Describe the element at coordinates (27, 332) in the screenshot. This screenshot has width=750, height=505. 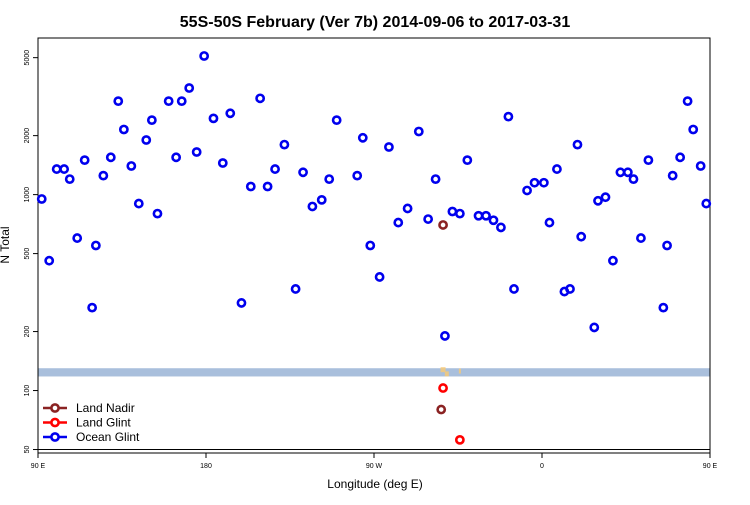
I see `y-tick-label: 200` at that location.